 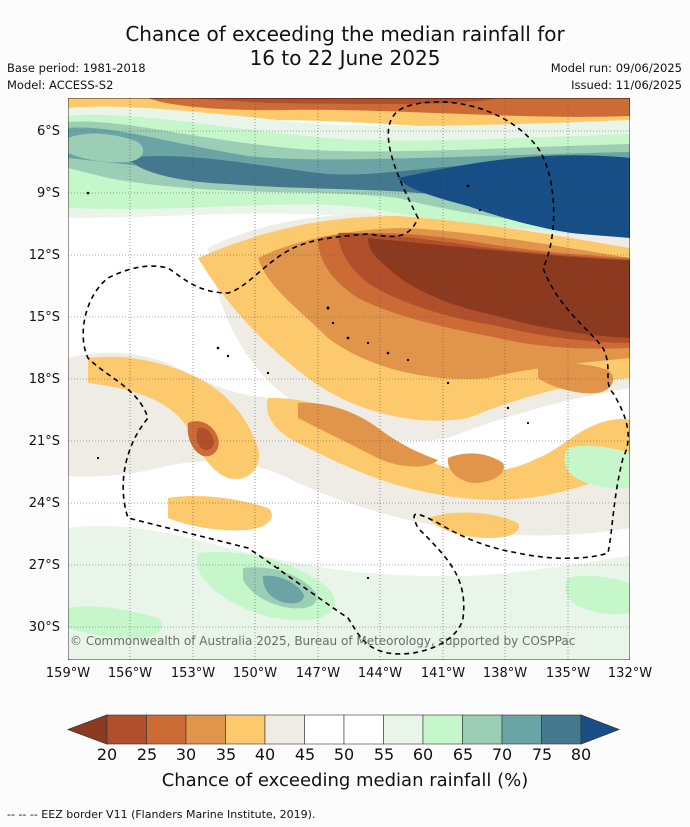 What do you see at coordinates (265, 754) in the screenshot?
I see `colorbar-tick: 40` at bounding box center [265, 754].